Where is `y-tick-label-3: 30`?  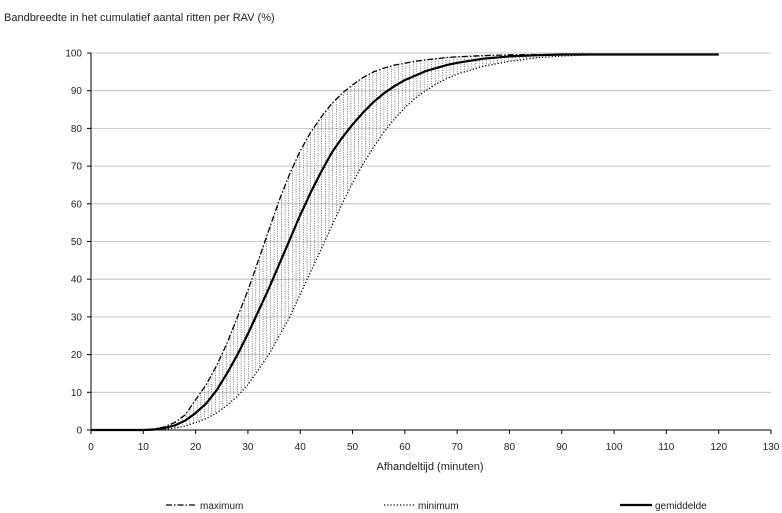 y-tick-label-3: 30 is located at coordinates (77, 317).